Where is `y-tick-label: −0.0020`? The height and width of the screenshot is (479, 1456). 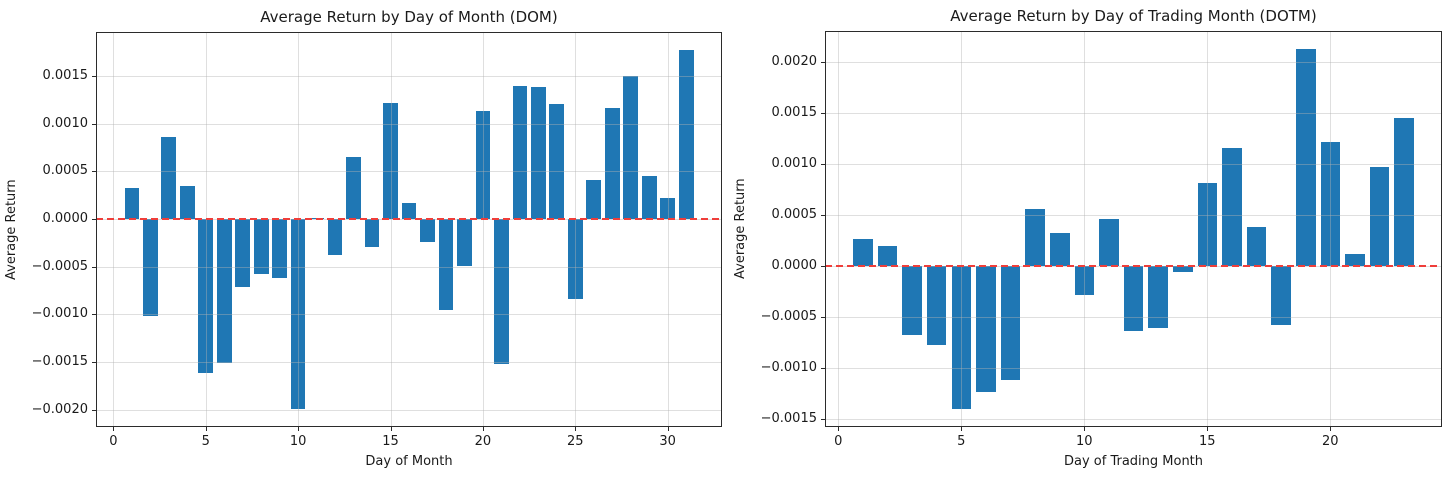 y-tick-label: −0.0020 is located at coordinates (59, 409).